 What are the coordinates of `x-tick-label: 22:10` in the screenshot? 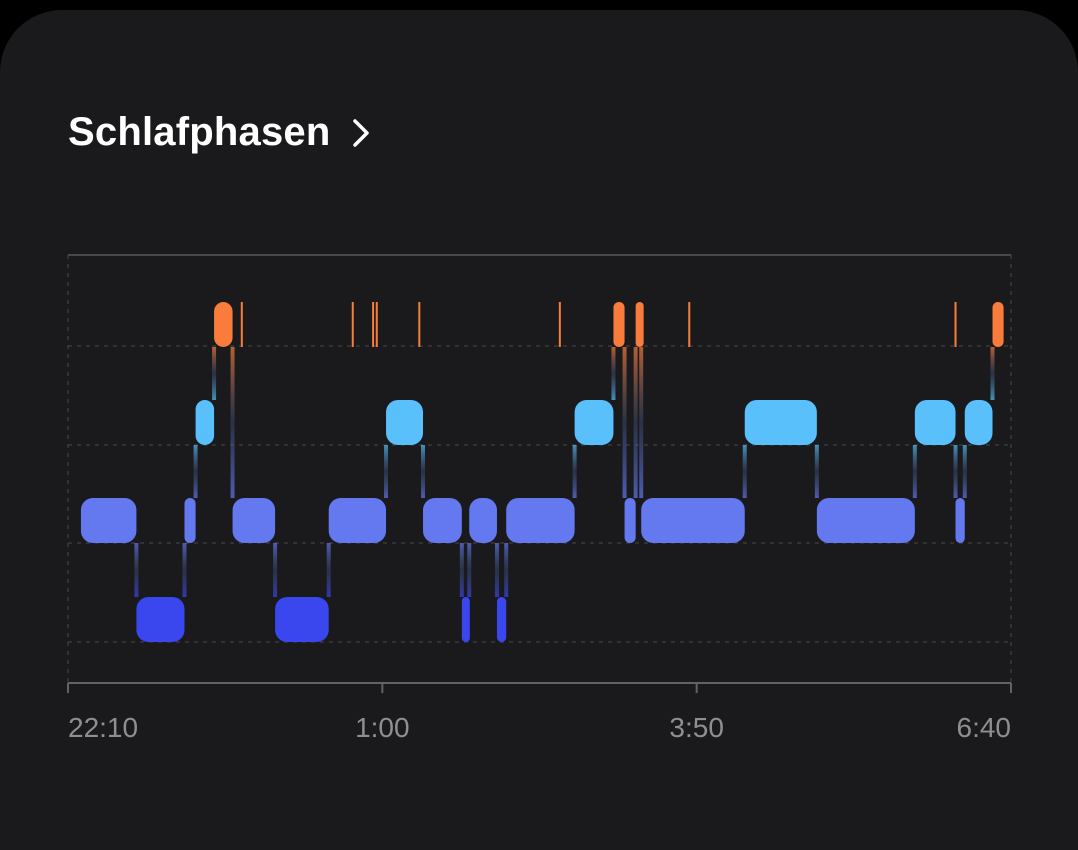 It's located at (103, 727).